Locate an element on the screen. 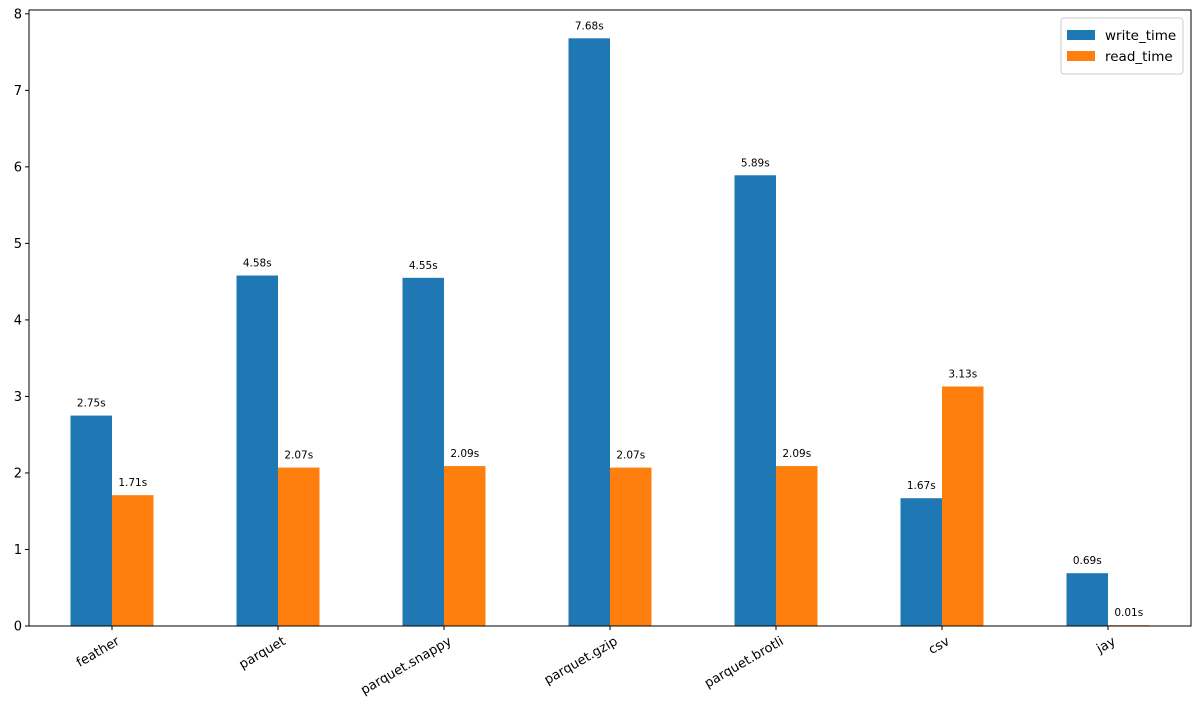 The width and height of the screenshot is (1201, 717). bar-write_time-parquet is located at coordinates (257, 450).